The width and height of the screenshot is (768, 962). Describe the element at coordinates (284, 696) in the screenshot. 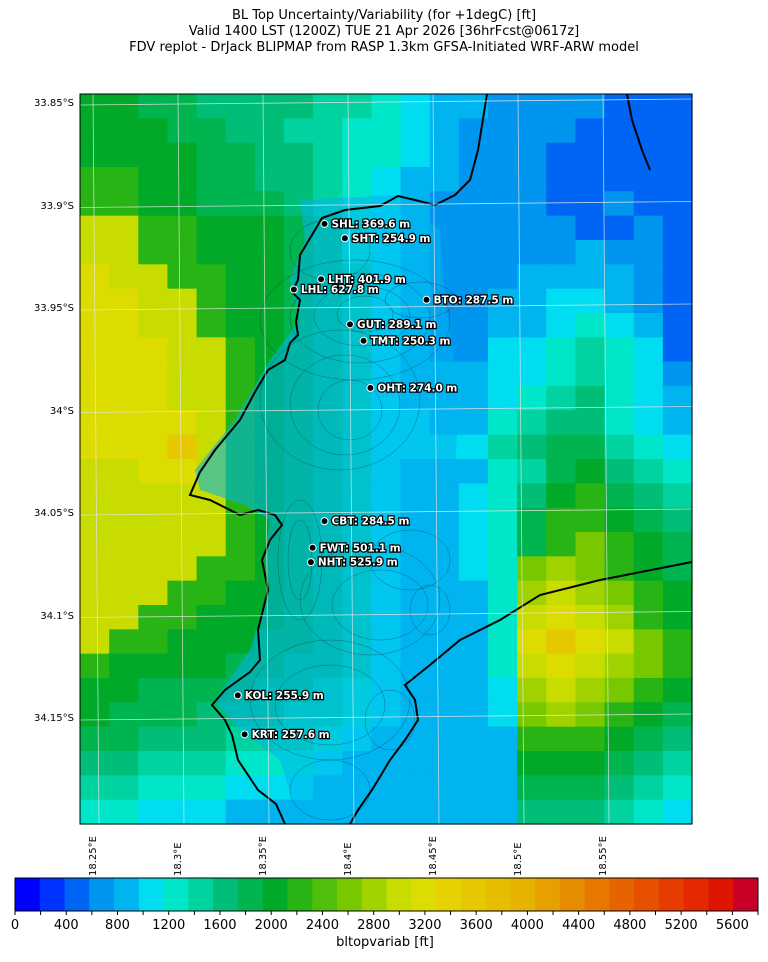

I see `station-label: KOL: 255.9 m` at that location.